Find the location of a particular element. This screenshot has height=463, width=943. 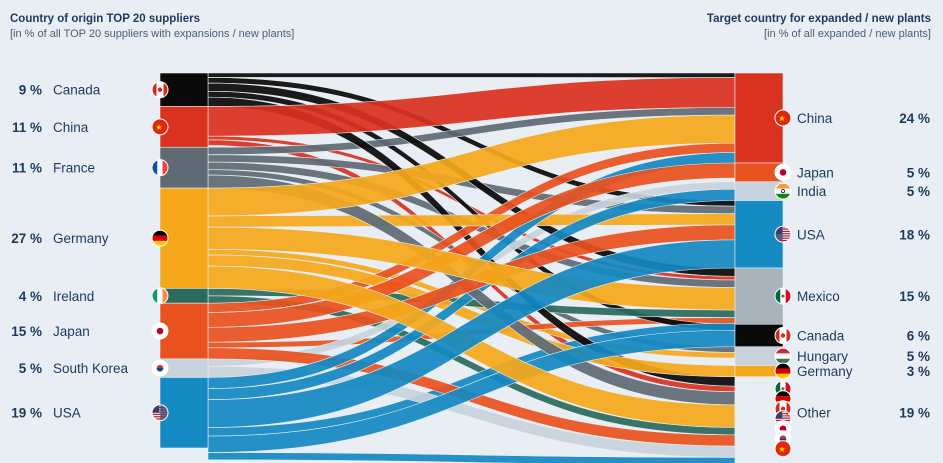

india-flag-icon is located at coordinates (783, 191).